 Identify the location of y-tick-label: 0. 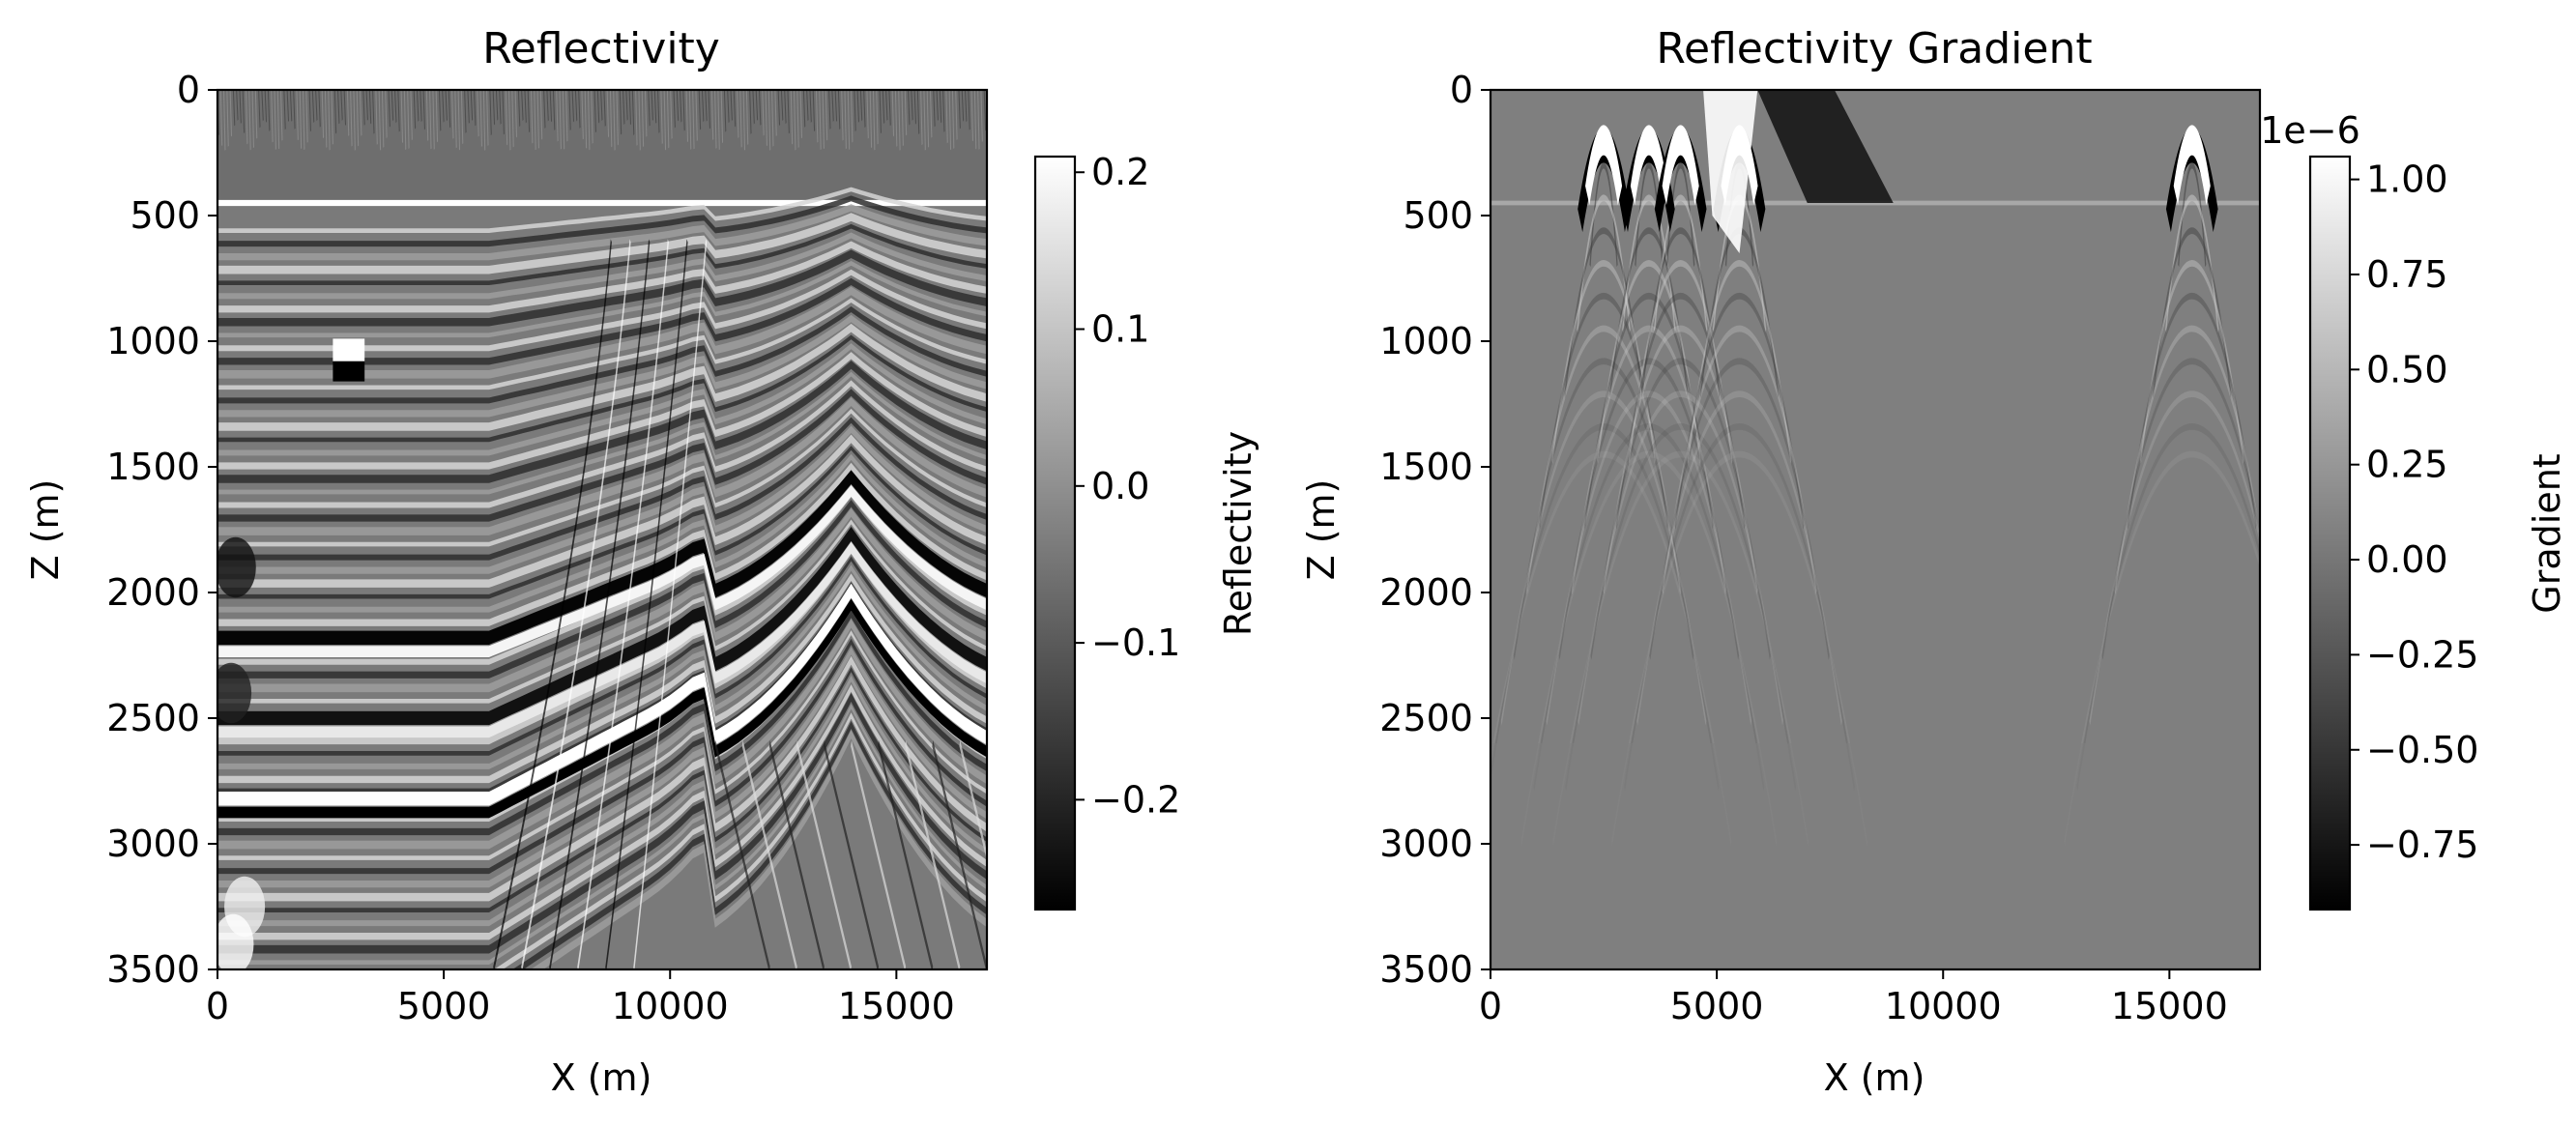
(188, 90).